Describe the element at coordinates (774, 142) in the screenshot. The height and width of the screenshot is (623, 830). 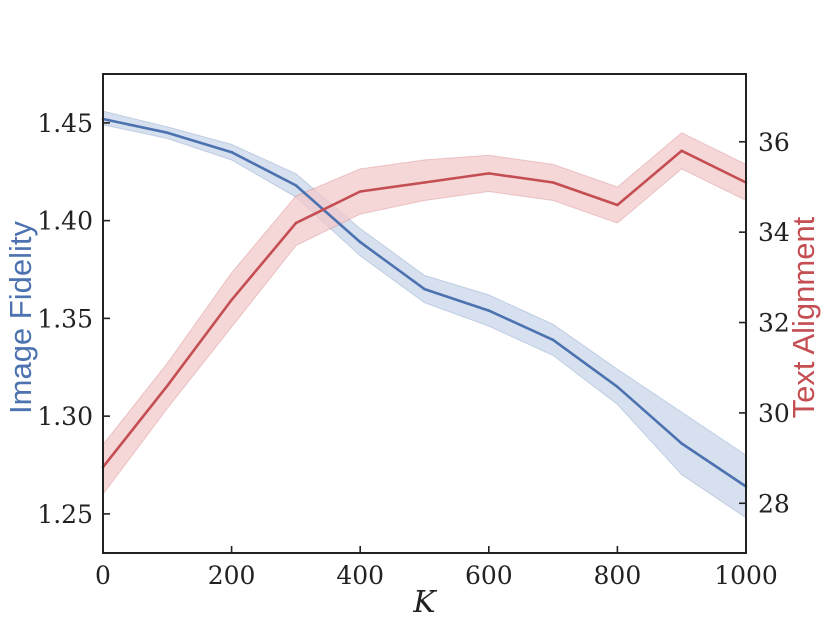
I see `y-right-tick-label: 36` at that location.